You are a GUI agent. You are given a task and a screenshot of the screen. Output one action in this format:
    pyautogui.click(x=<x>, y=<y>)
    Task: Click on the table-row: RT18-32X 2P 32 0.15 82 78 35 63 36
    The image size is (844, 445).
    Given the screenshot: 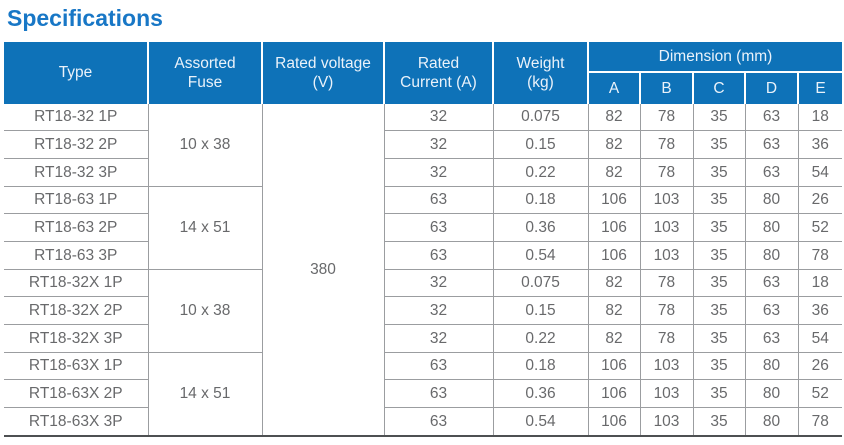 What is the action you would take?
    pyautogui.click(x=423, y=310)
    